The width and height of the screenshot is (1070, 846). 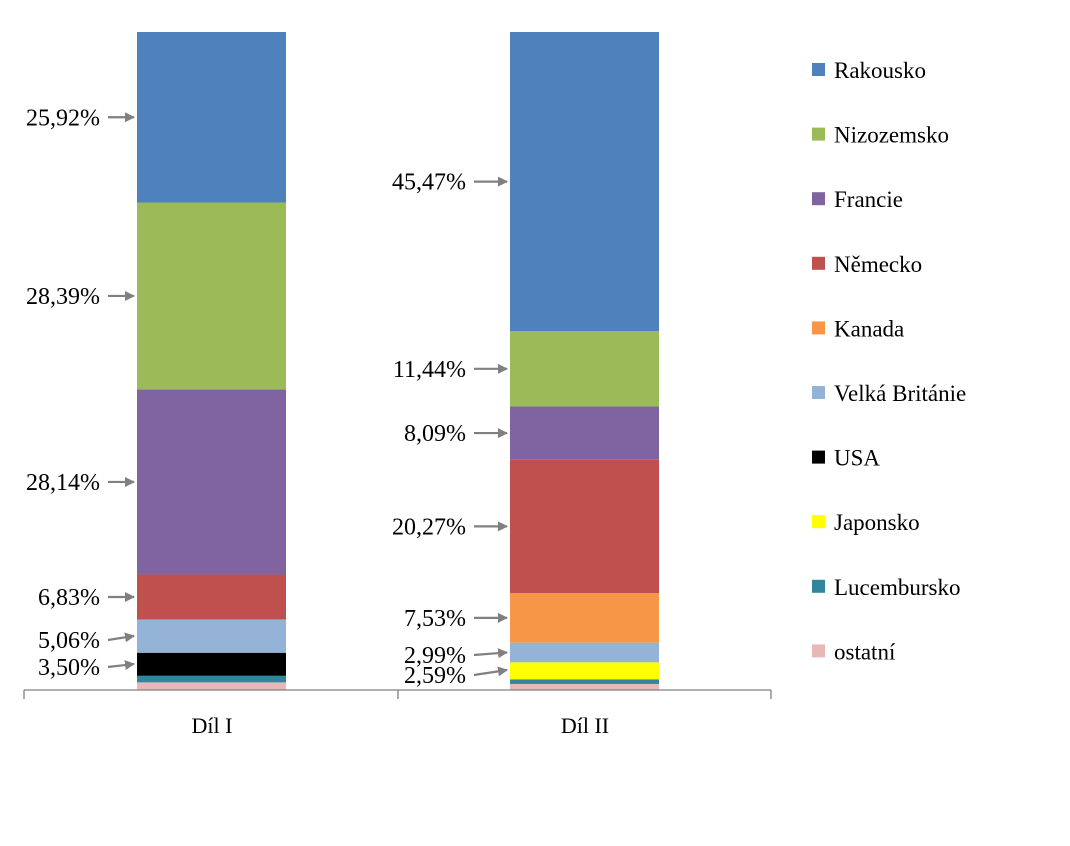 I want to click on legend-label: Rakousko, so click(x=880, y=70).